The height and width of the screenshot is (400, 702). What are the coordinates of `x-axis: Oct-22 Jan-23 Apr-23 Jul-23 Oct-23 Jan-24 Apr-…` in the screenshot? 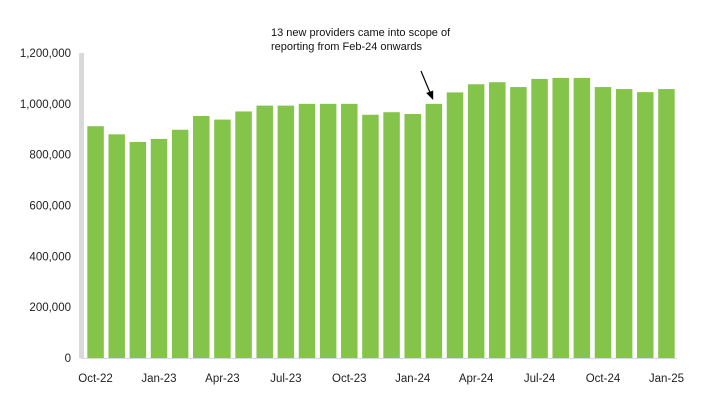 It's located at (381, 371).